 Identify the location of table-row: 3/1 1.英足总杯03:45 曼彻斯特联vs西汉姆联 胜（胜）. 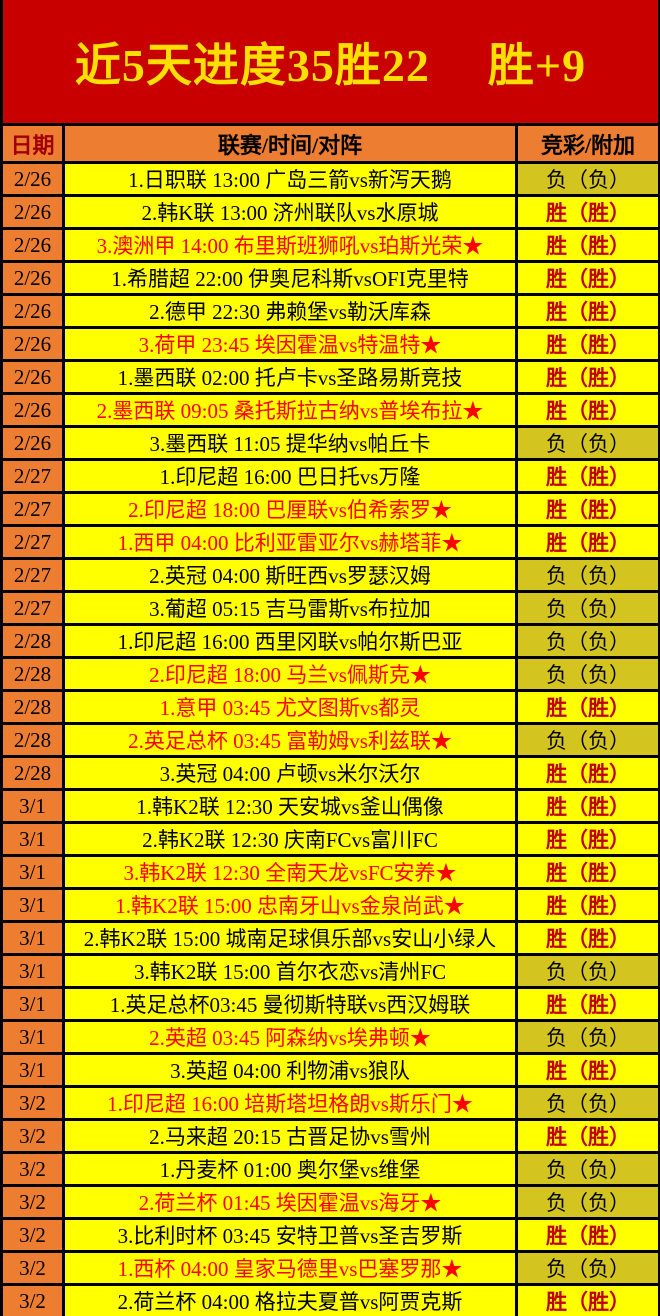
(330, 1002).